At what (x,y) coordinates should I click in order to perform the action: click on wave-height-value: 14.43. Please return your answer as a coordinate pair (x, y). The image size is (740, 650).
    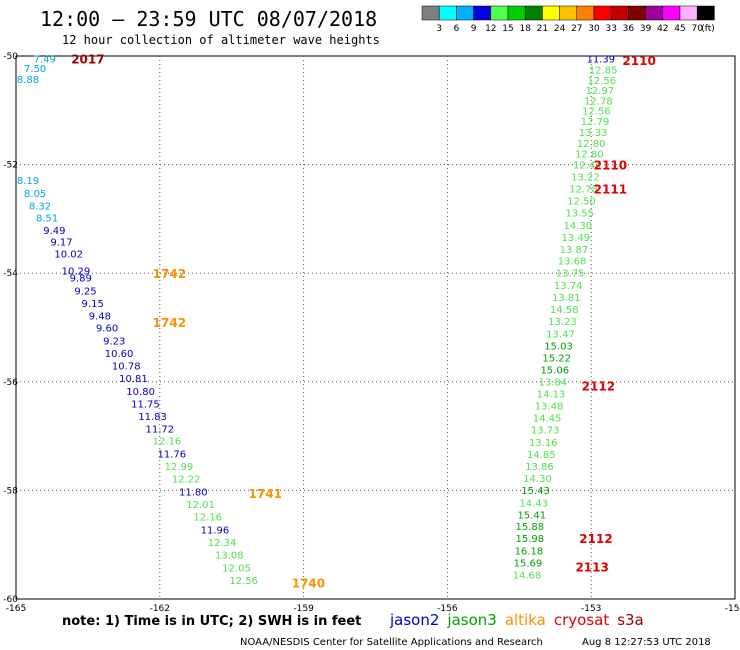
    Looking at the image, I should click on (533, 503).